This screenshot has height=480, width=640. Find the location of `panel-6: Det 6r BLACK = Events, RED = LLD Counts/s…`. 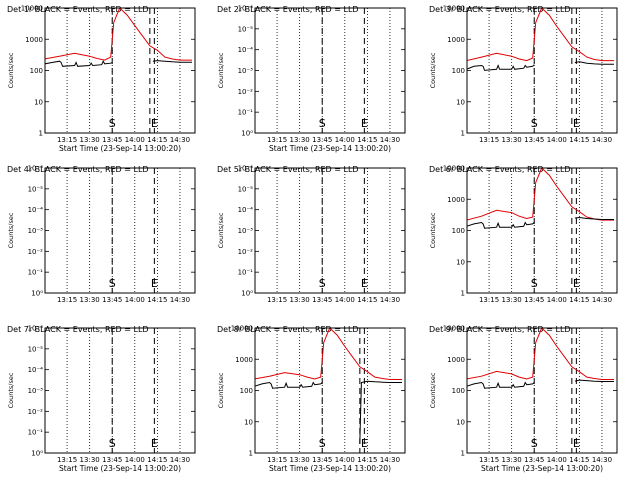

panel-6: Det 6r BLACK = Events, RED = LLD Counts/s… is located at coordinates (523, 234).